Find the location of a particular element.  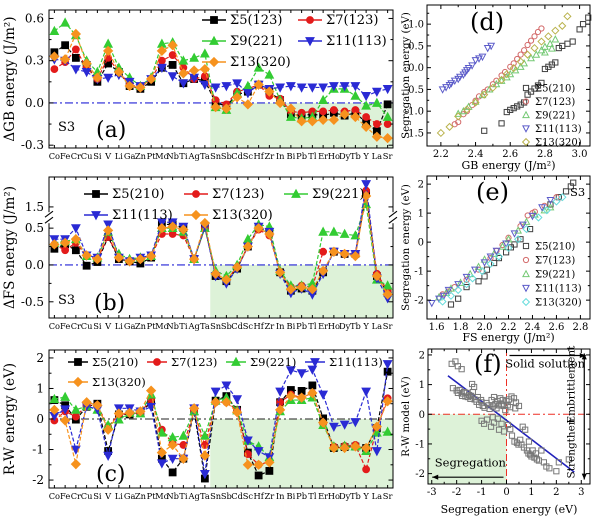

panel-label: (d) is located at coordinates (487, 22).